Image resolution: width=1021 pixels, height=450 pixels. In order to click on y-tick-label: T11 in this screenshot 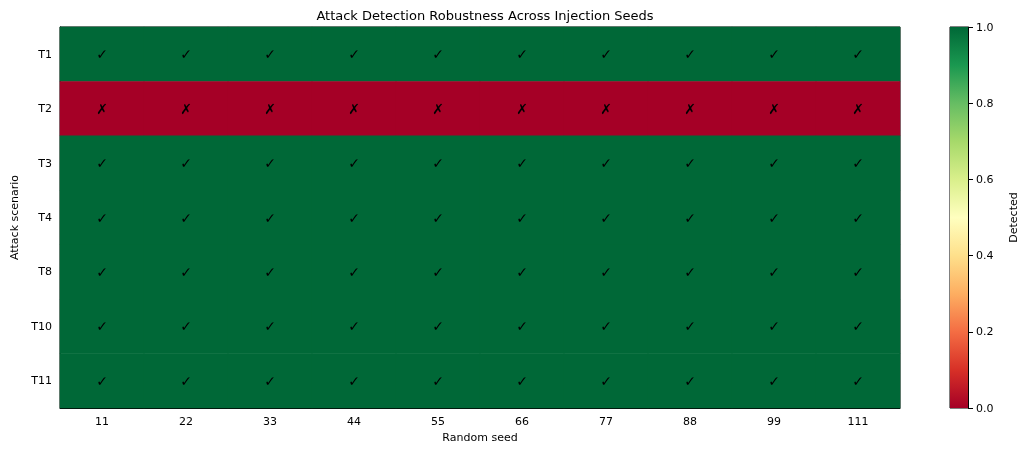, I will do `click(41, 381)`.